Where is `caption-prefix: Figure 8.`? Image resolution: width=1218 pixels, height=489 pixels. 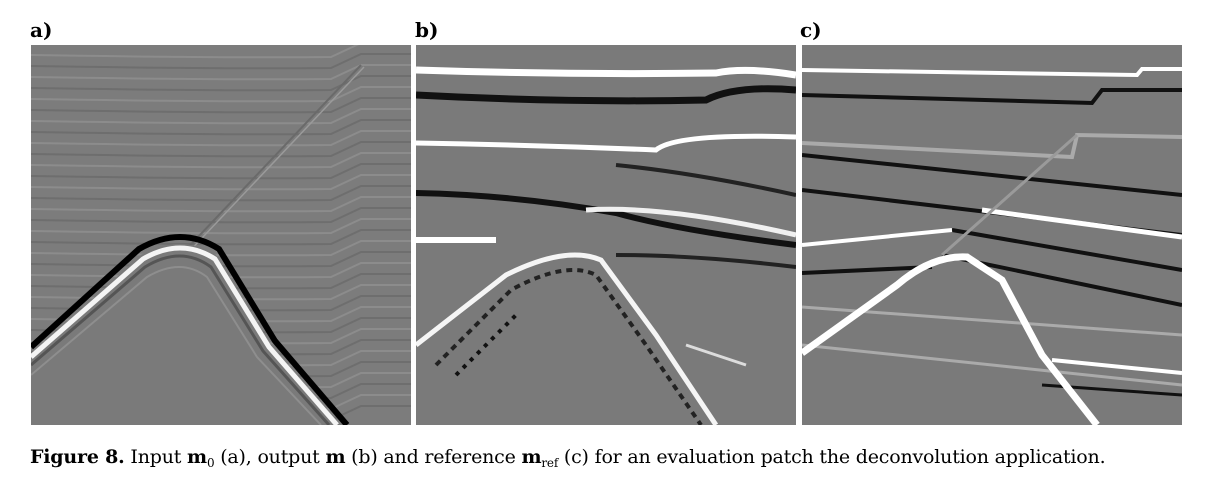 caption-prefix: Figure 8. is located at coordinates (77, 457).